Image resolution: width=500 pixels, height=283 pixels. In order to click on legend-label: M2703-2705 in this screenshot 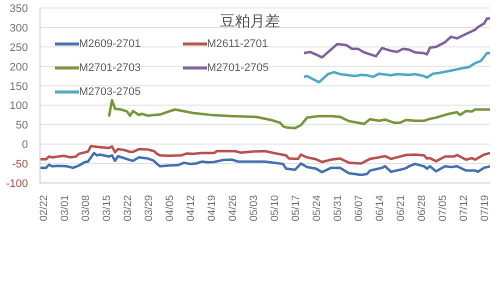, I will do `click(110, 92)`.